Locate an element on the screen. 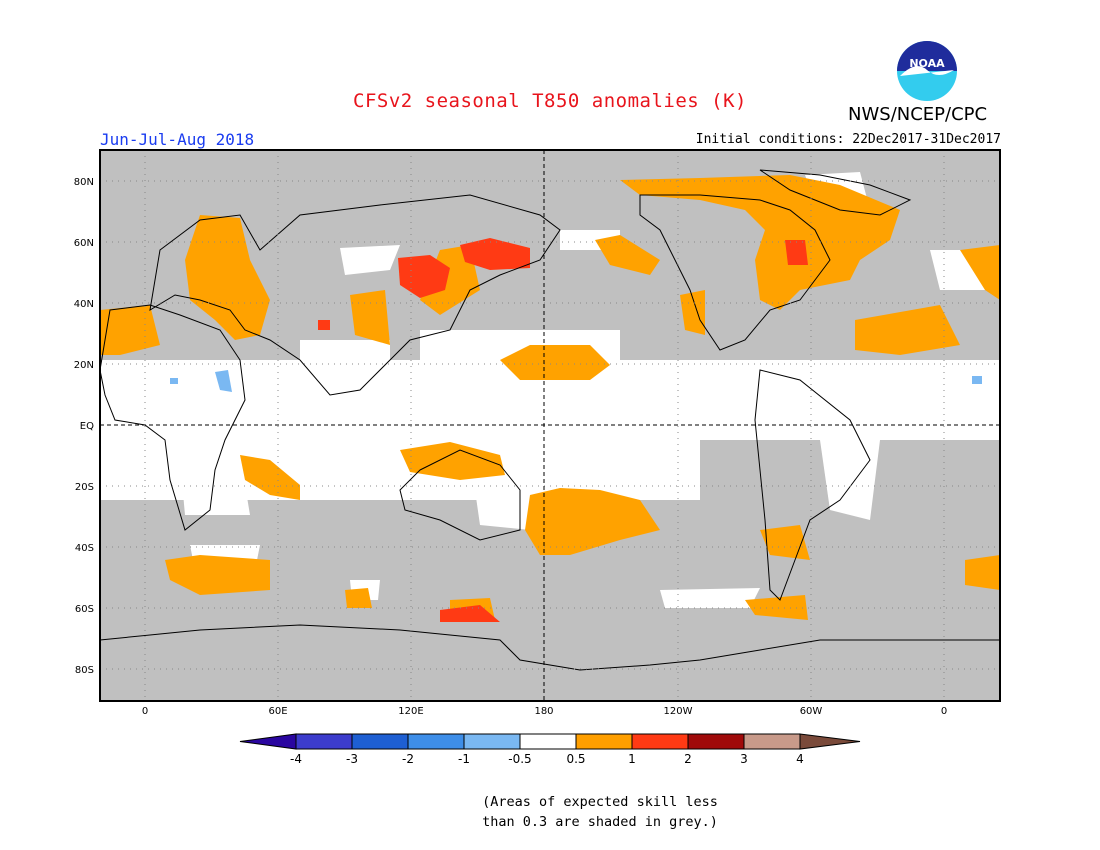  colorbar-tick-label: -2 is located at coordinates (408, 759).